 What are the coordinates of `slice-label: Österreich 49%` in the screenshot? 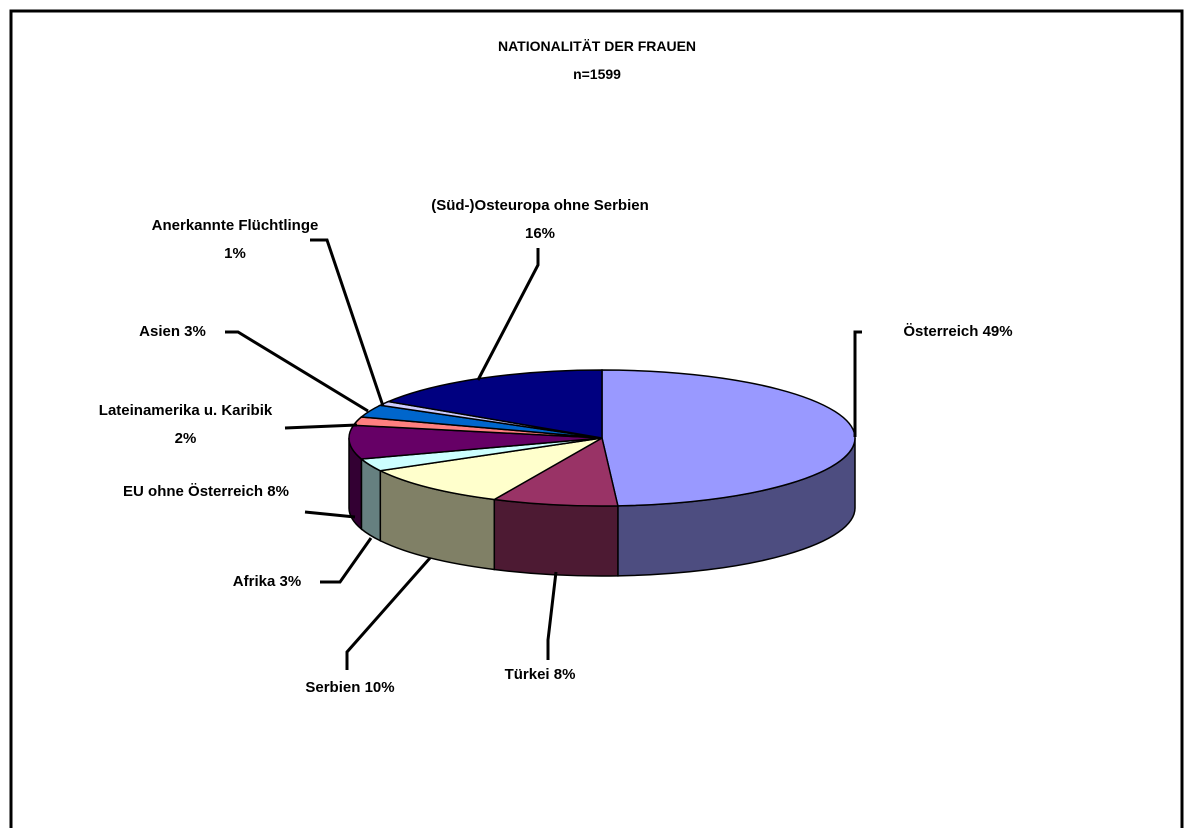 It's located at (958, 332).